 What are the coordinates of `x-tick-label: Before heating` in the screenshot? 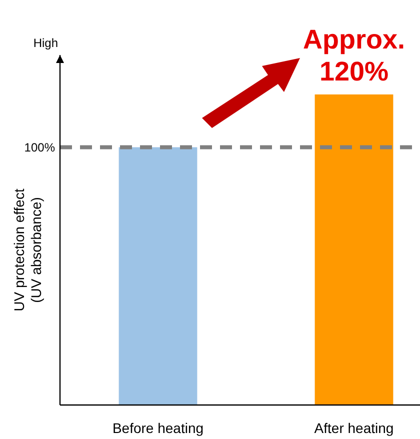 It's located at (158, 428).